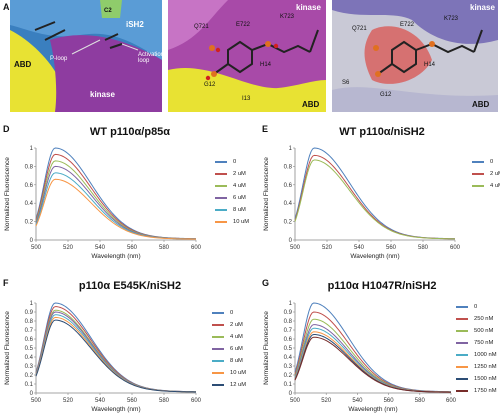  I want to click on legend-item: 10 uM, so click(232, 222).